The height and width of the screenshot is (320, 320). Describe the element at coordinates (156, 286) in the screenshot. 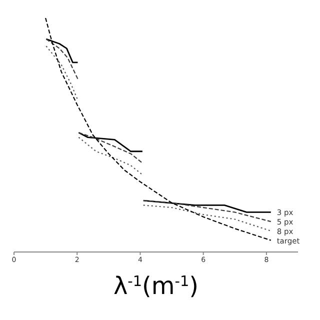

I see `x-axis-title: λ$^{-1}$(m$^{-1}$)` at that location.